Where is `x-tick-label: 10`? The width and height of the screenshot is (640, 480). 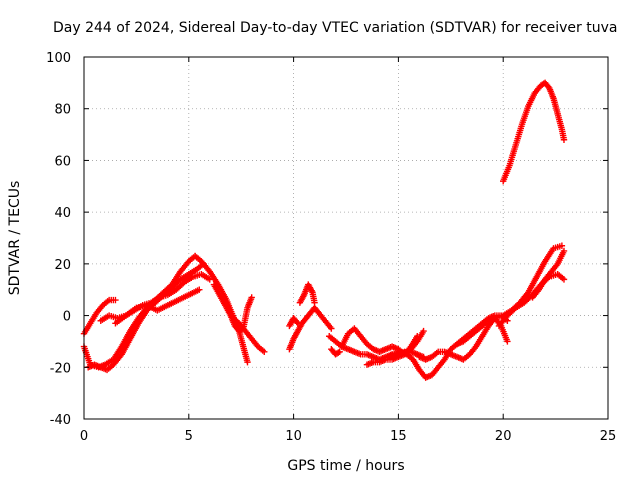
x-tick-label: 10 is located at coordinates (293, 436).